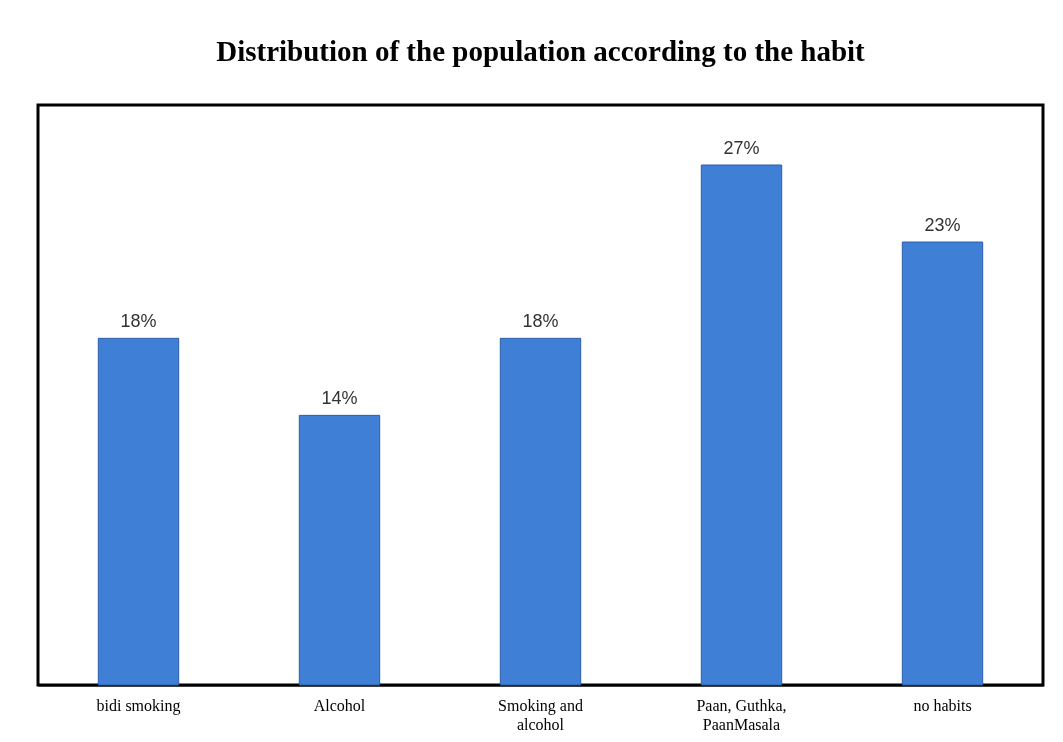  What do you see at coordinates (541, 51) in the screenshot?
I see `chart-title: Distribution of the population according to the habit` at bounding box center [541, 51].